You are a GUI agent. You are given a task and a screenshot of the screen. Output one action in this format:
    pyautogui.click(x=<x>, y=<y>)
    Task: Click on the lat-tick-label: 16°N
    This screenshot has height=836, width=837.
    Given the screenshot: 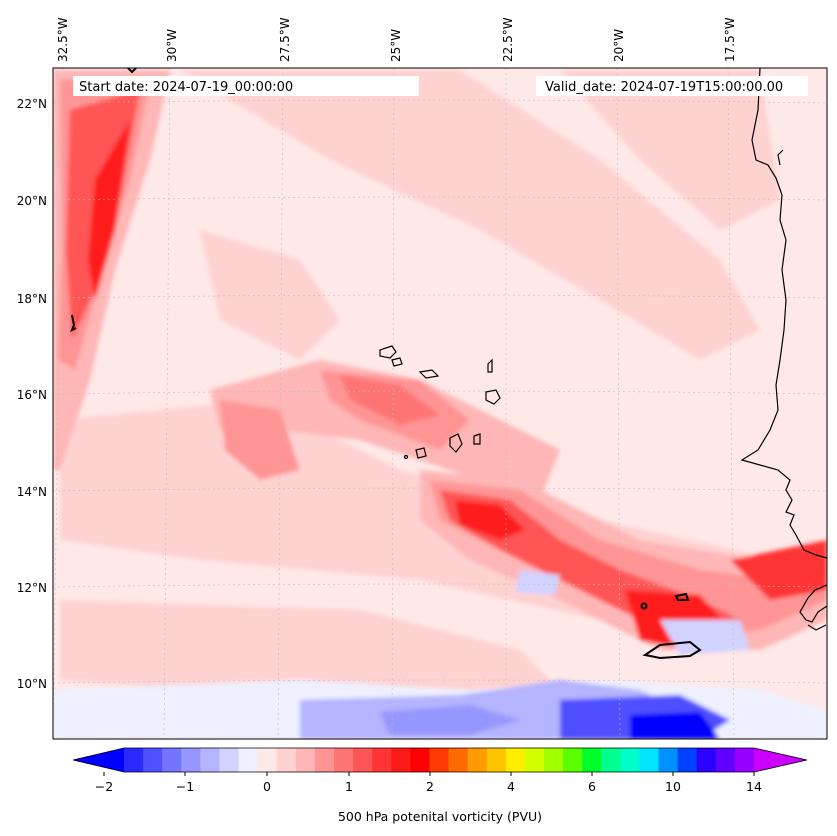 What is the action you would take?
    pyautogui.click(x=32, y=395)
    